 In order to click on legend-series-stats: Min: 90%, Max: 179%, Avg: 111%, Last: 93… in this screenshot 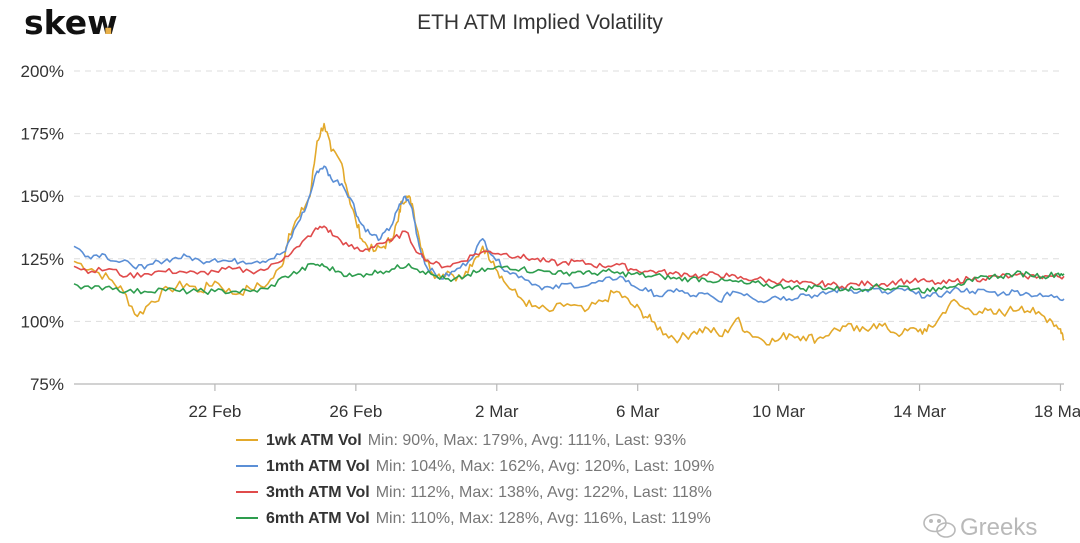, I will do `click(527, 440)`.